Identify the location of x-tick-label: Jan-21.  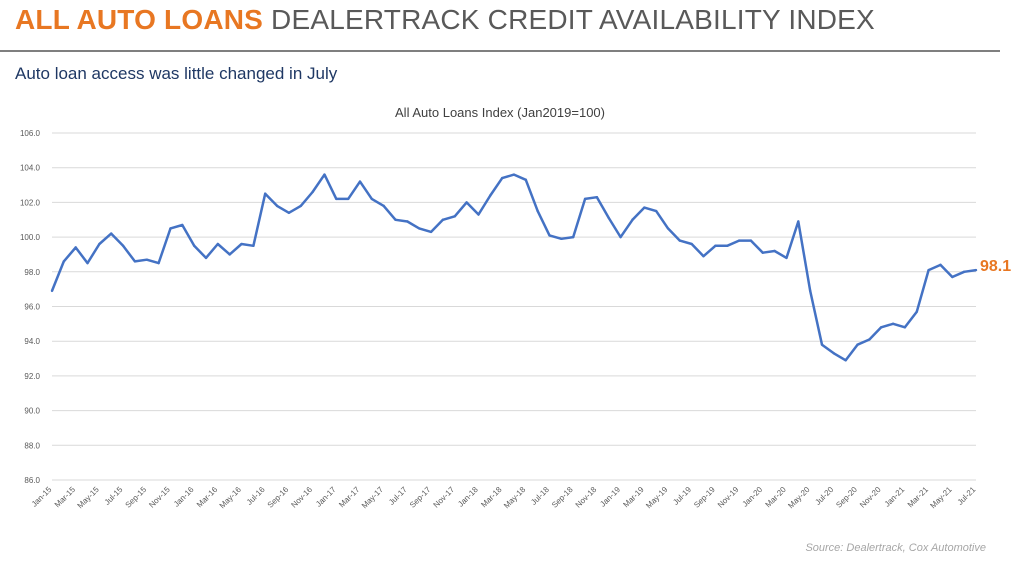
(895, 497).